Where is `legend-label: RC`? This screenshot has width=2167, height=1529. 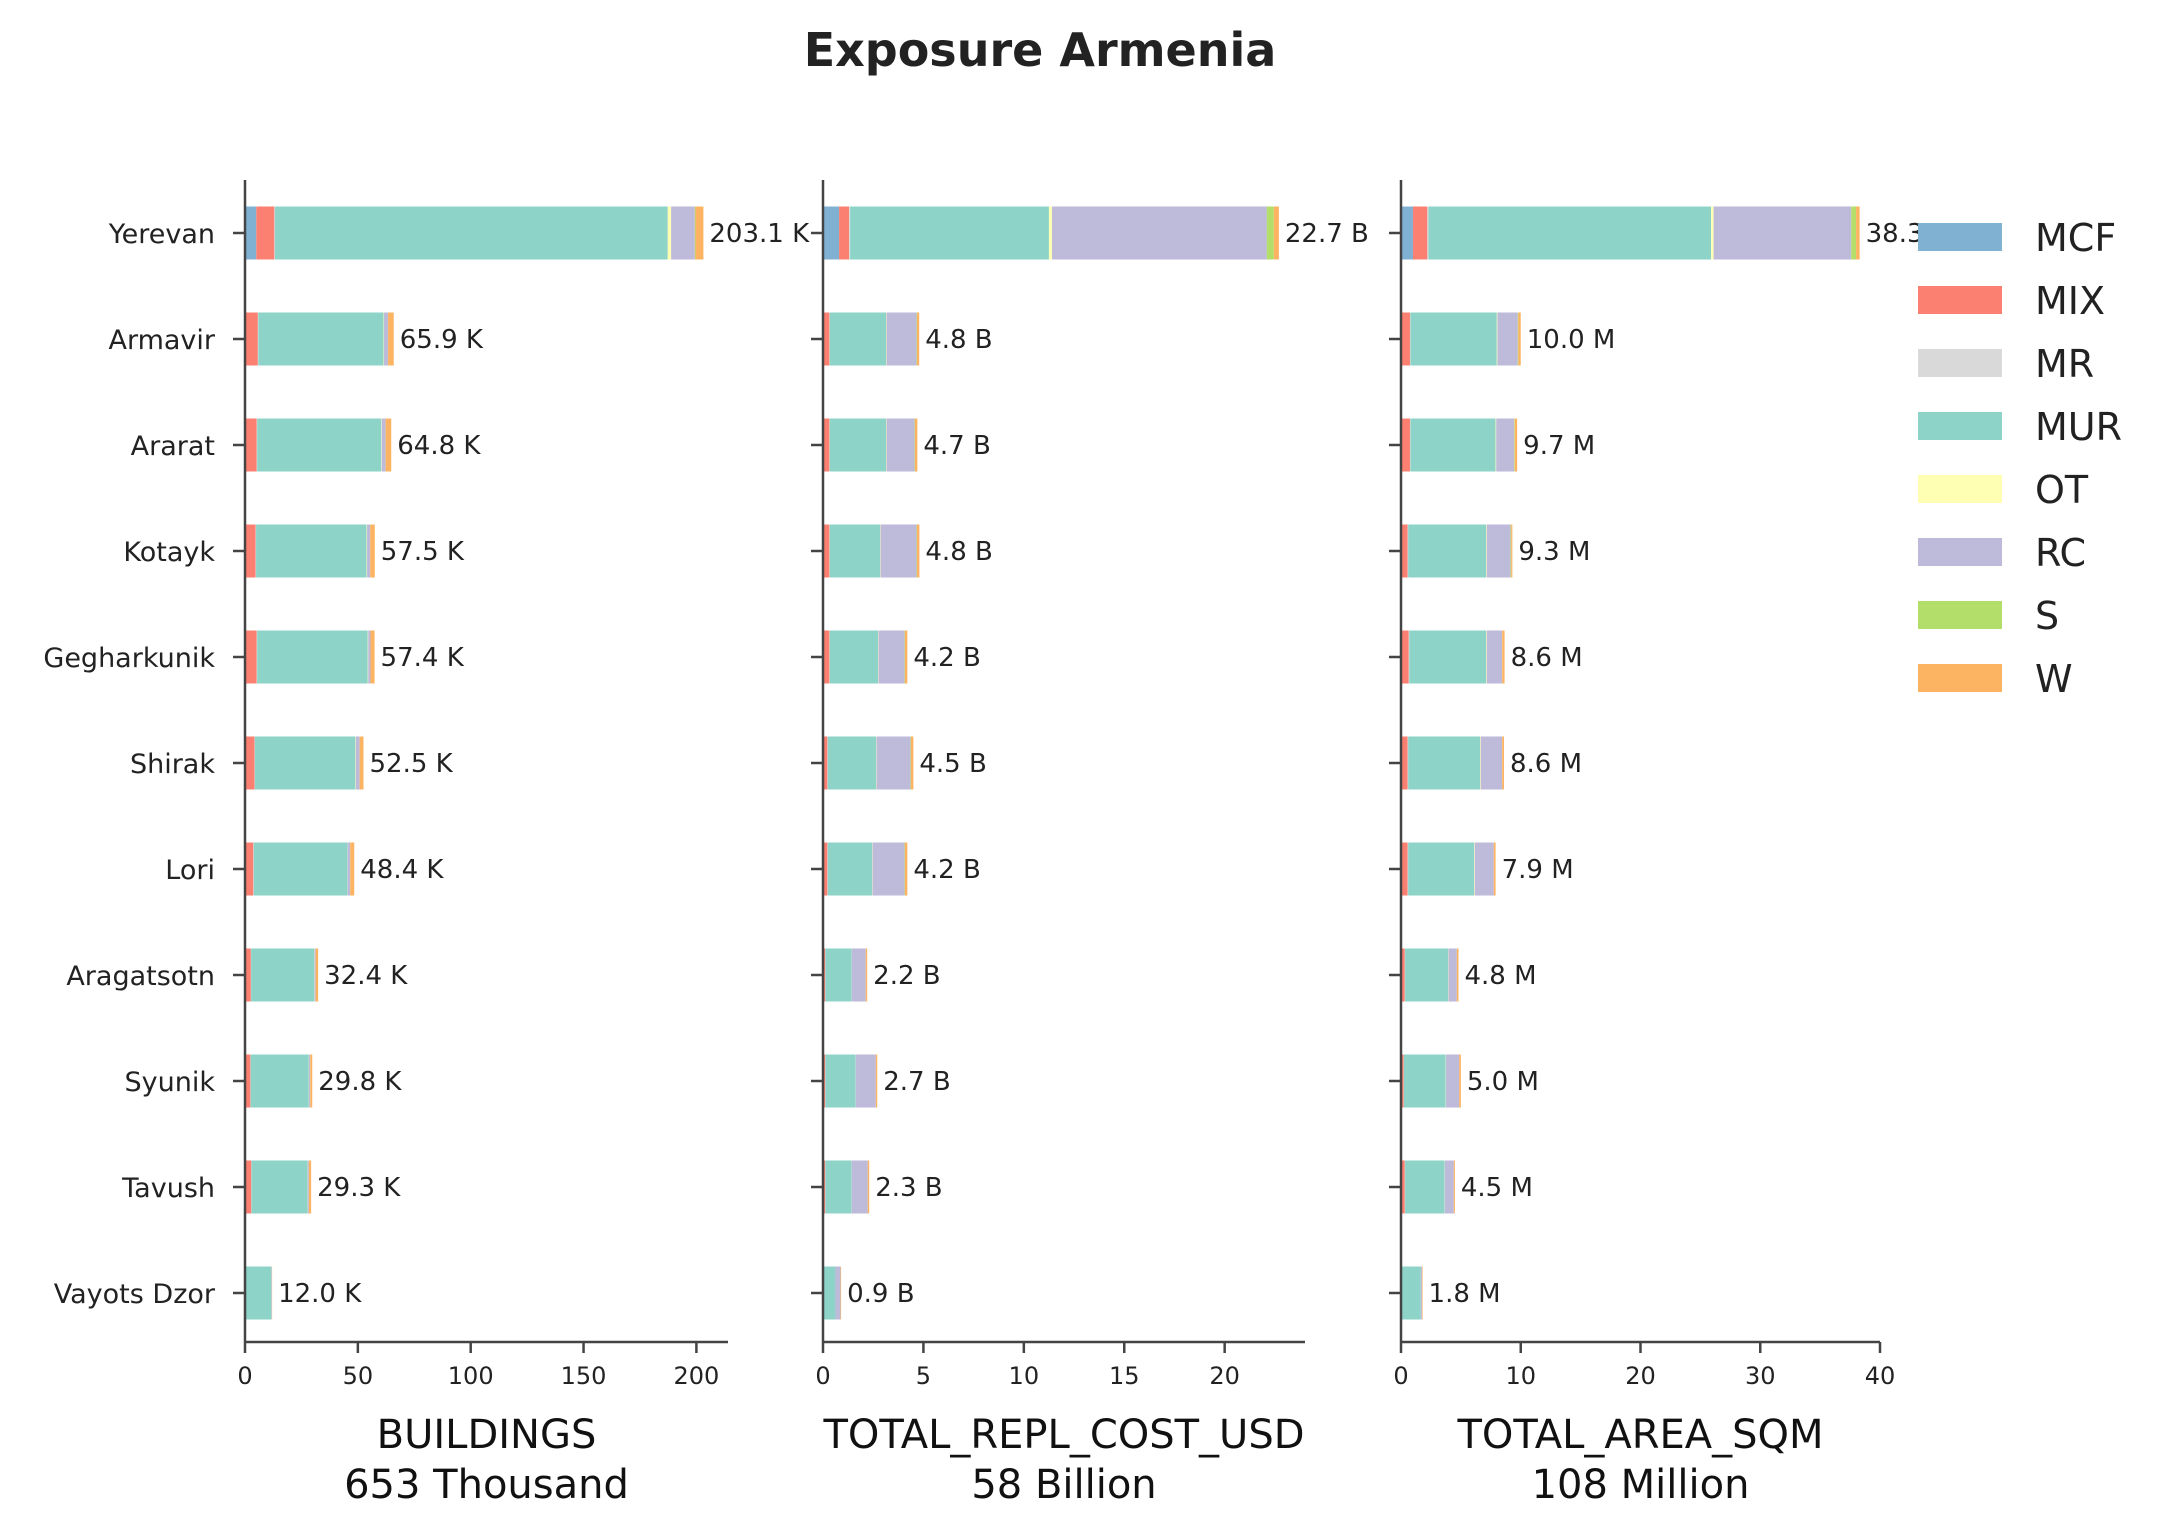
legend-label: RC is located at coordinates (2060, 553).